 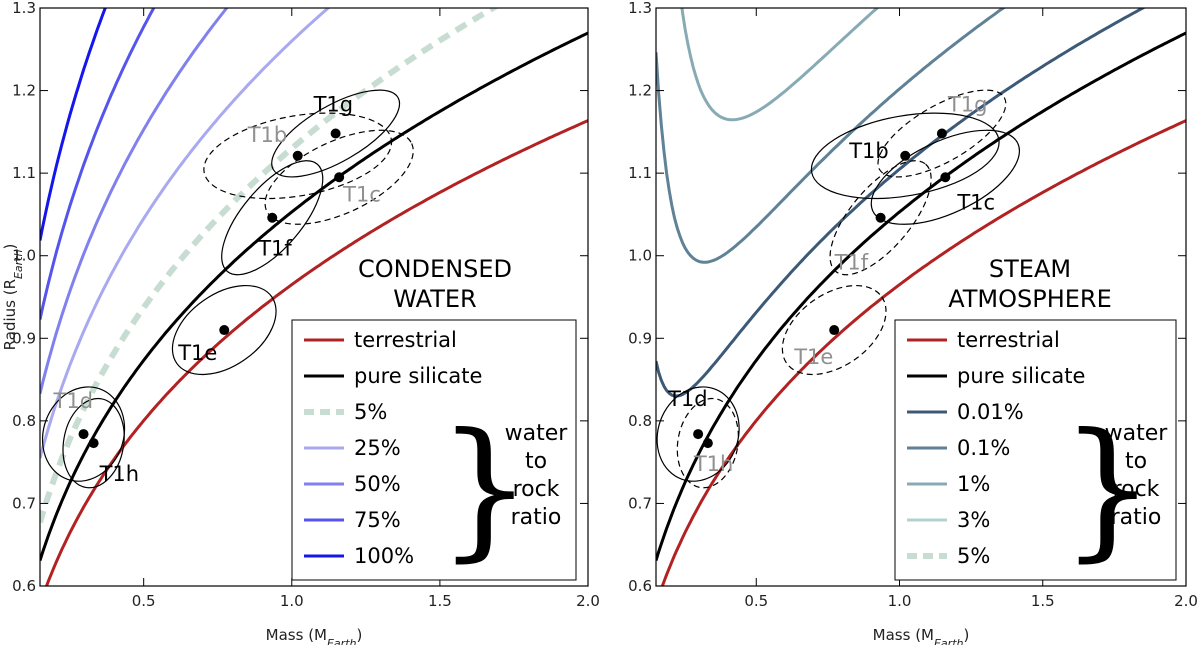 What do you see at coordinates (640, 8) in the screenshot?
I see `y-tick-label: 1.3` at bounding box center [640, 8].